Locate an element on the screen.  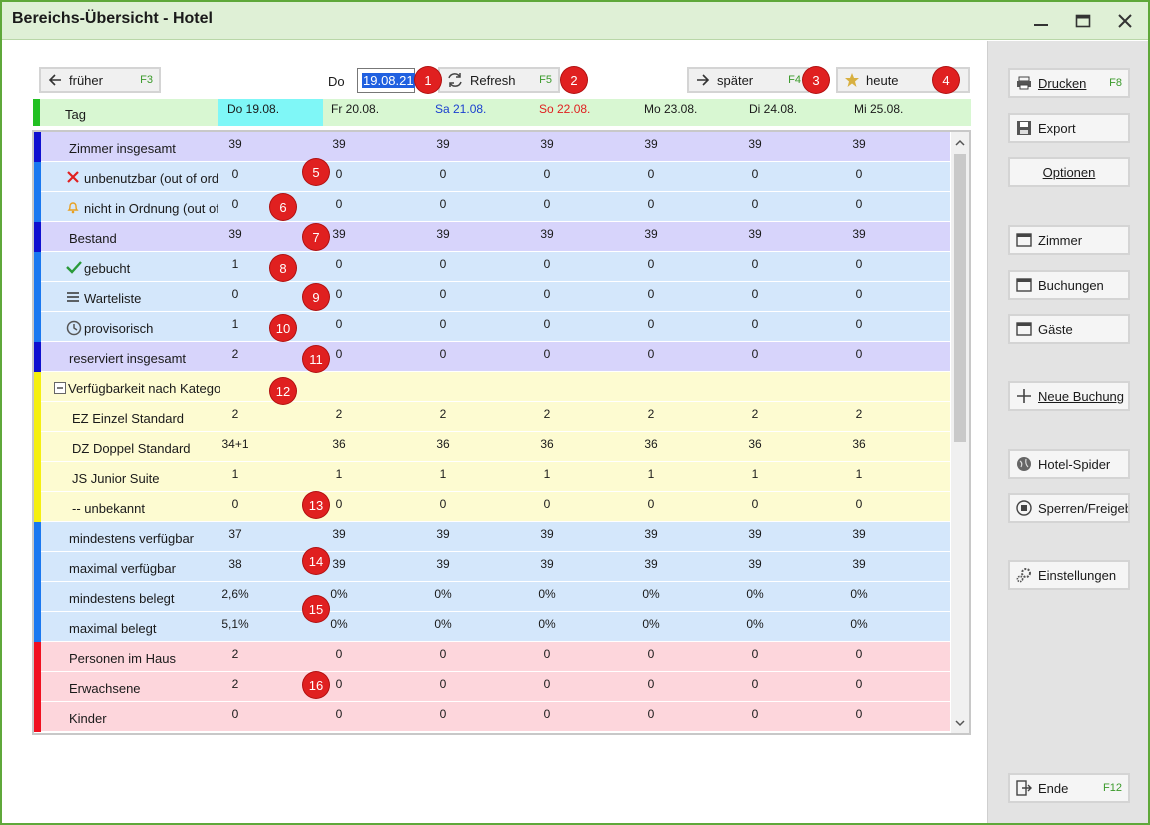
options-button: Optionen is located at coordinates (1069, 172).